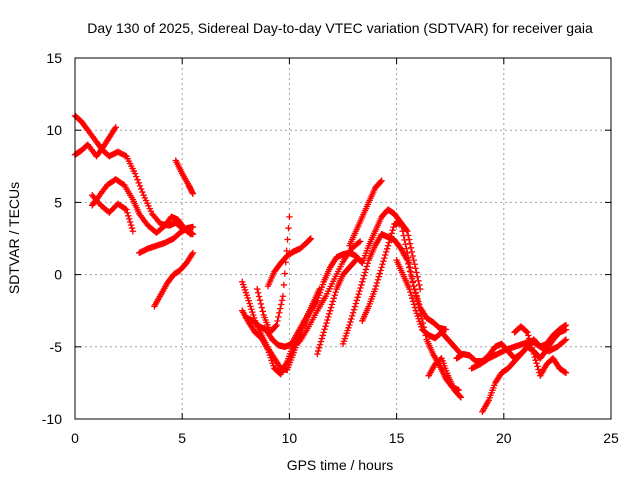 This screenshot has width=640, height=480. What do you see at coordinates (290, 438) in the screenshot?
I see `x-tick-label: 10` at bounding box center [290, 438].